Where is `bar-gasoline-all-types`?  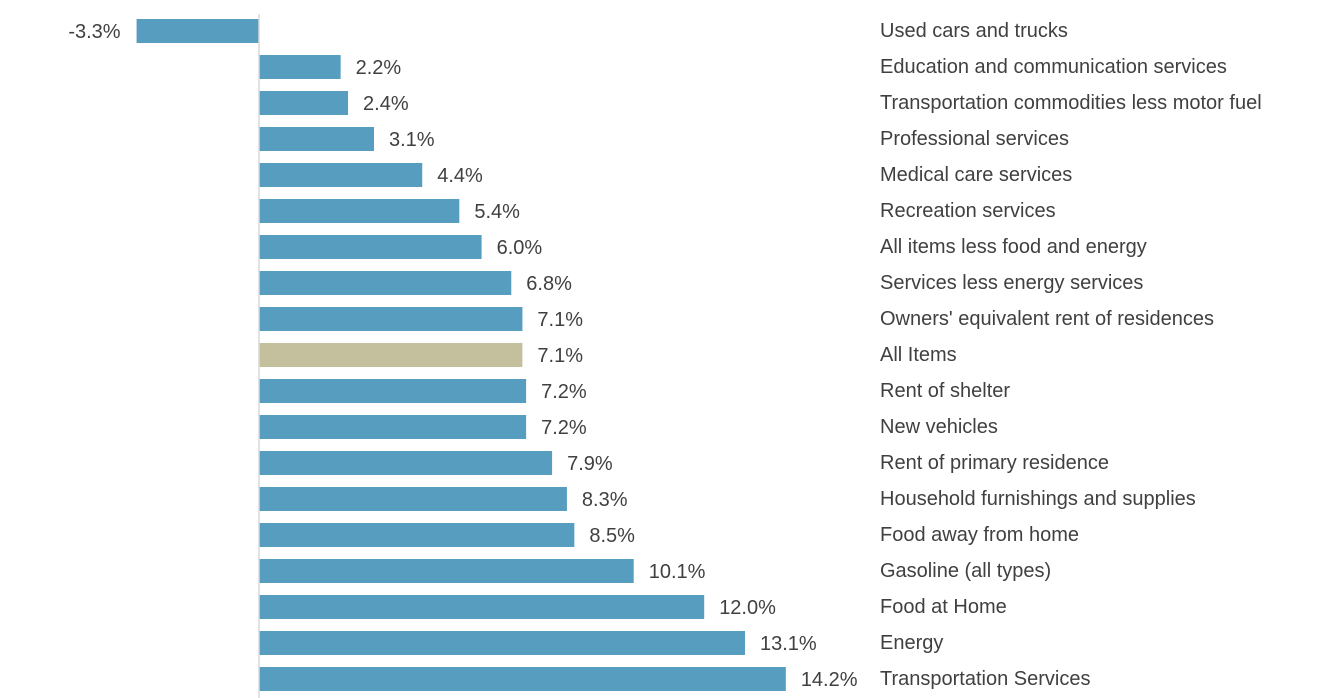
bar-gasoline-all-types is located at coordinates (446, 571).